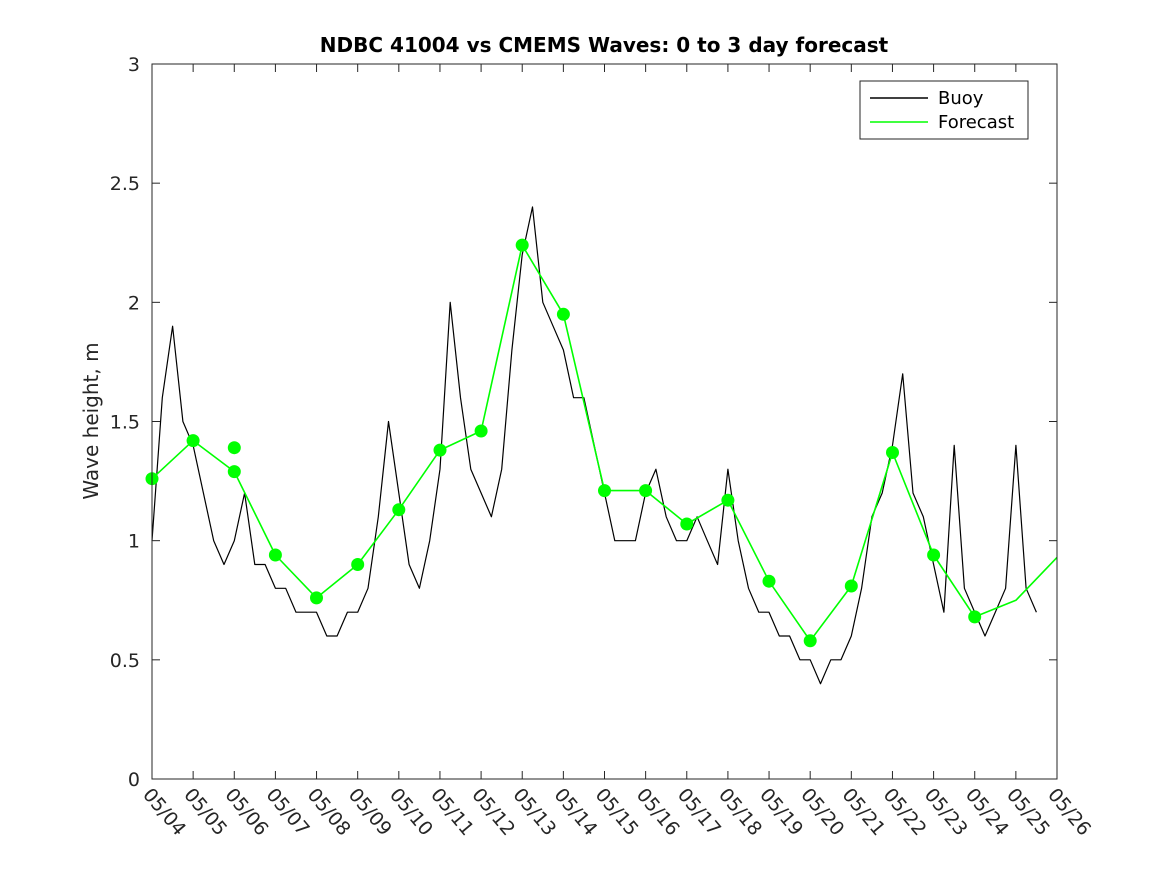  What do you see at coordinates (134, 780) in the screenshot?
I see `y-tick-label: 0` at bounding box center [134, 780].